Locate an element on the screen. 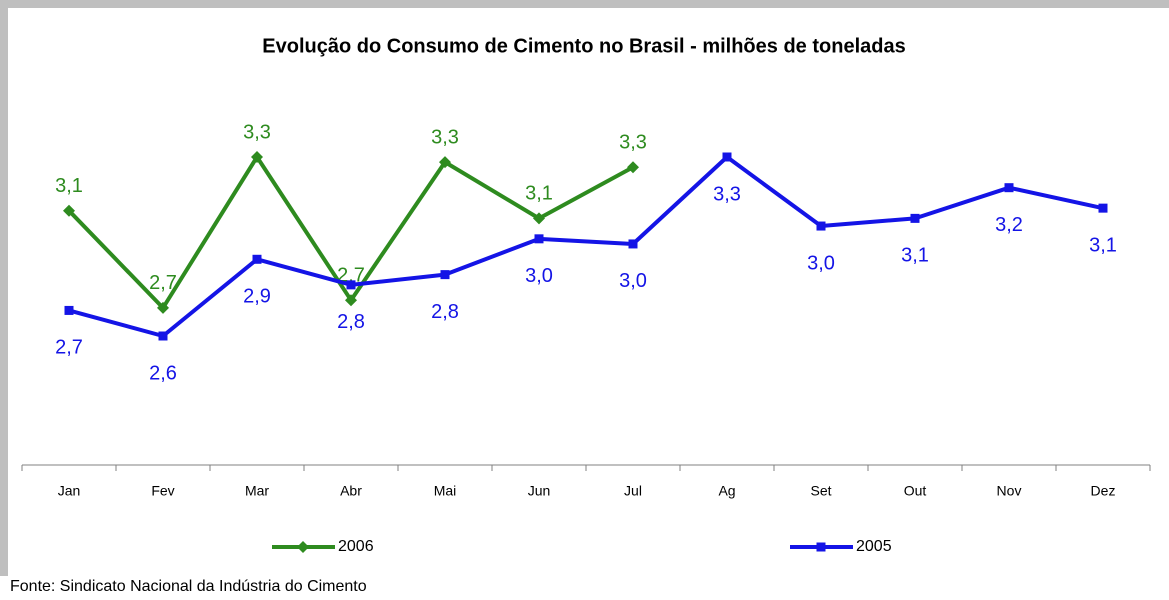 The width and height of the screenshot is (1169, 600). x-tick-label: Ag is located at coordinates (726, 491).